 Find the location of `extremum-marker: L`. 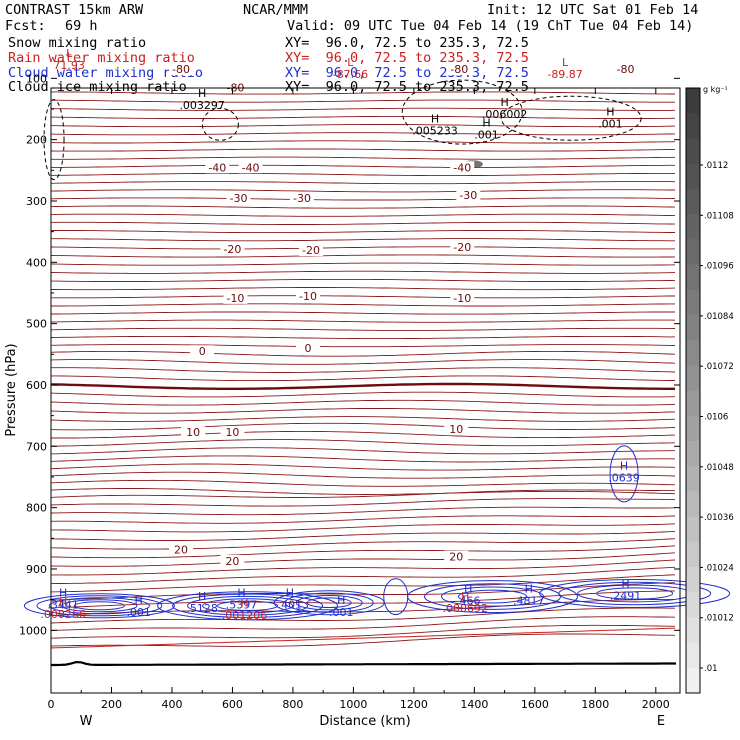

extremum-marker: L is located at coordinates (69, 53).